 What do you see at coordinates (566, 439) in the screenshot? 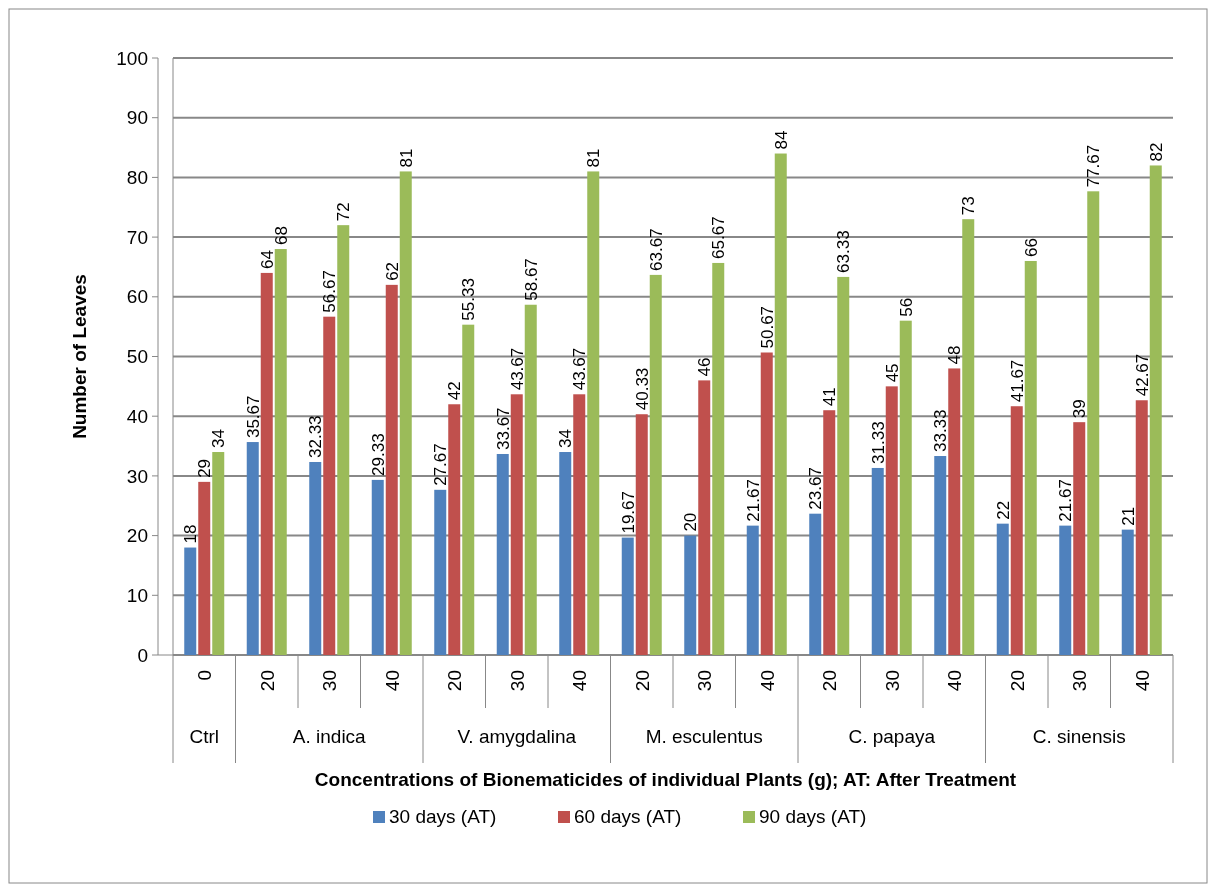
I see `data-label: 34` at bounding box center [566, 439].